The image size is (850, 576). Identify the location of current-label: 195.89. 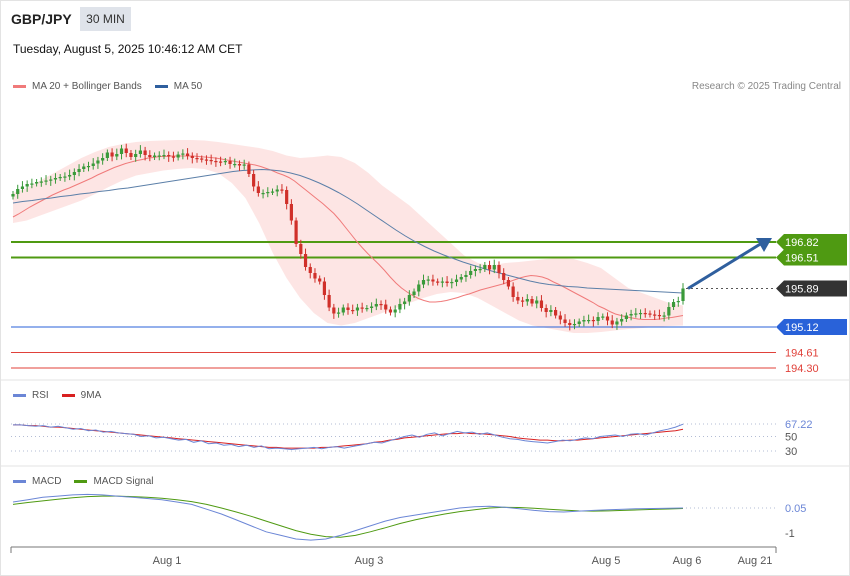
(802, 290).